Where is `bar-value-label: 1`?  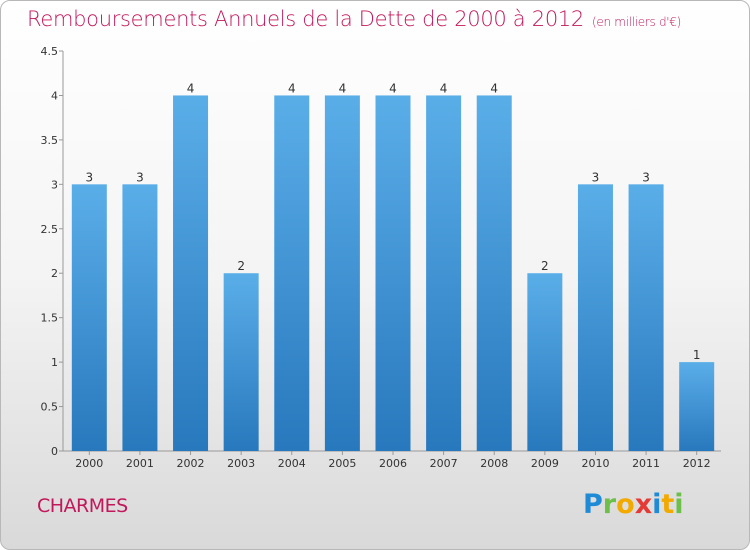
bar-value-label: 1 is located at coordinates (697, 355).